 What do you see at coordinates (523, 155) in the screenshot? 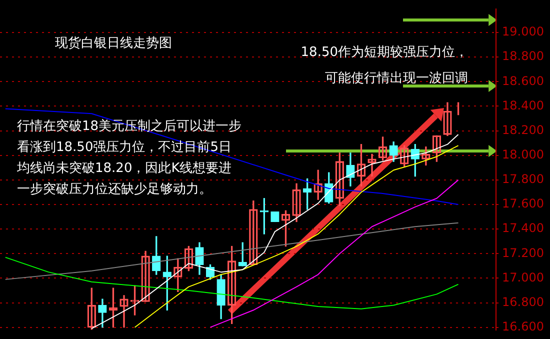
I see `y-tick-label: 18.000` at bounding box center [523, 155].